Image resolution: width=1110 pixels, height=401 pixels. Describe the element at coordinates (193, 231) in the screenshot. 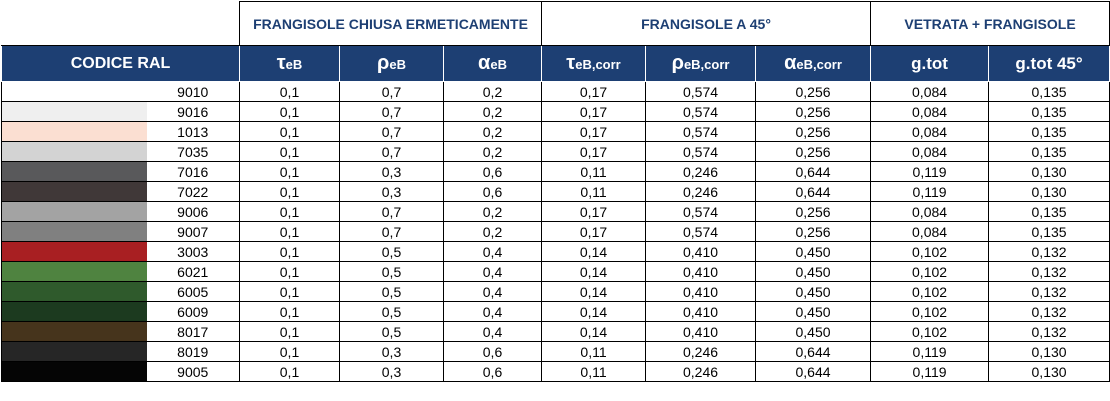

I see `cell-code: 9007` at that location.